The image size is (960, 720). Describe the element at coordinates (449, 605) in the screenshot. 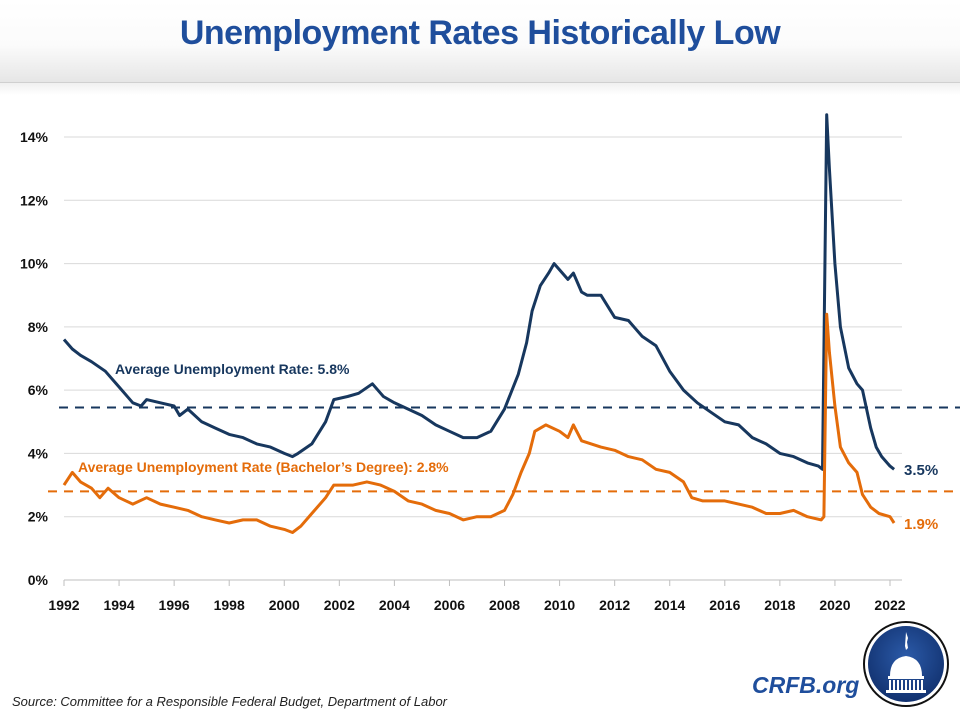

I see `x-tick-label: 2006` at that location.